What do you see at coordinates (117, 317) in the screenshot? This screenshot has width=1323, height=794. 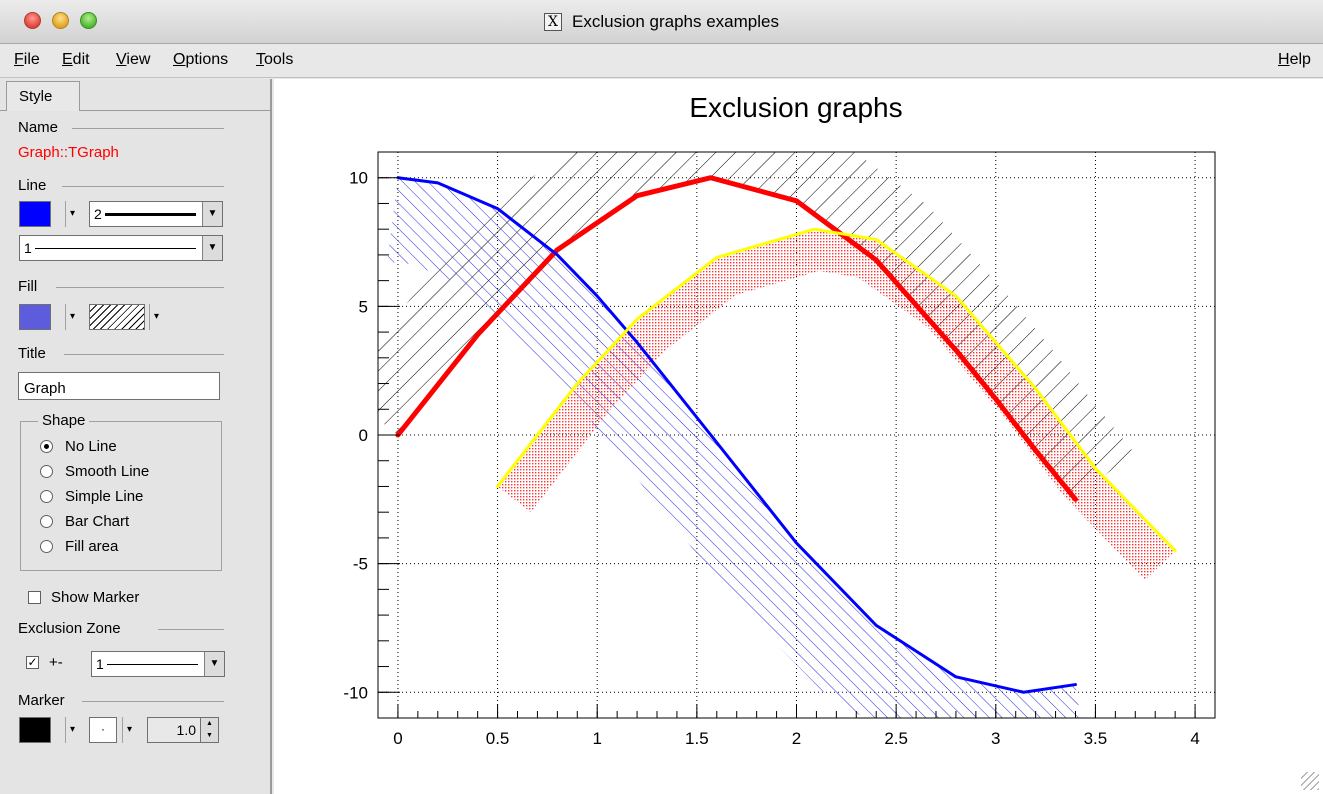 I see `fill-pattern-swatch` at bounding box center [117, 317].